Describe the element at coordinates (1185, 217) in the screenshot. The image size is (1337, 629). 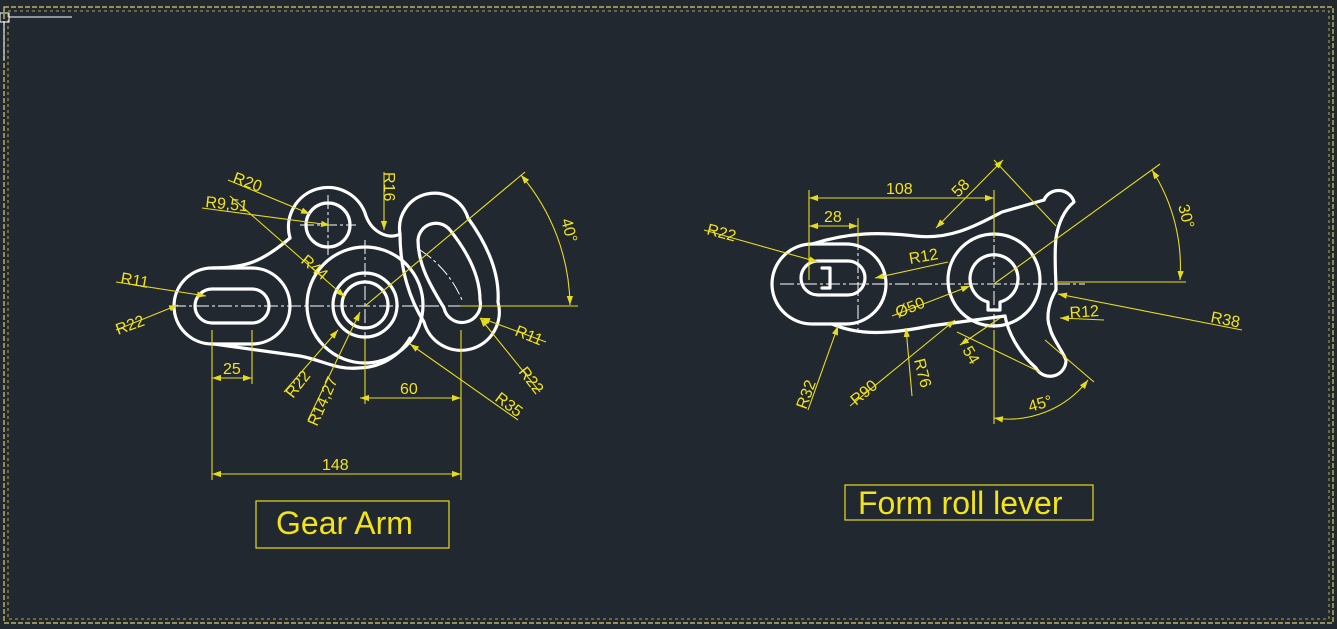
I see `dim-text: 30°` at that location.